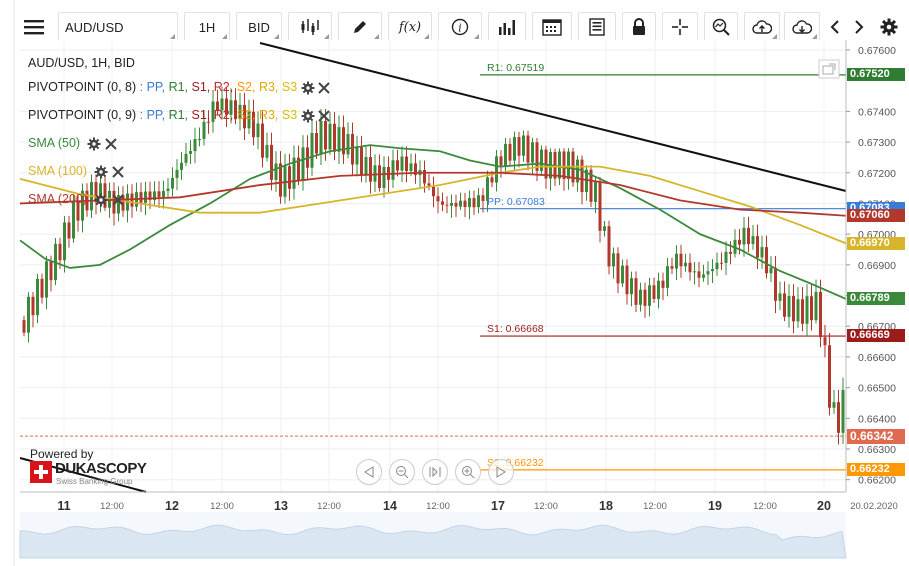 The image size is (909, 566). I want to click on pencil-icon, so click(360, 27).